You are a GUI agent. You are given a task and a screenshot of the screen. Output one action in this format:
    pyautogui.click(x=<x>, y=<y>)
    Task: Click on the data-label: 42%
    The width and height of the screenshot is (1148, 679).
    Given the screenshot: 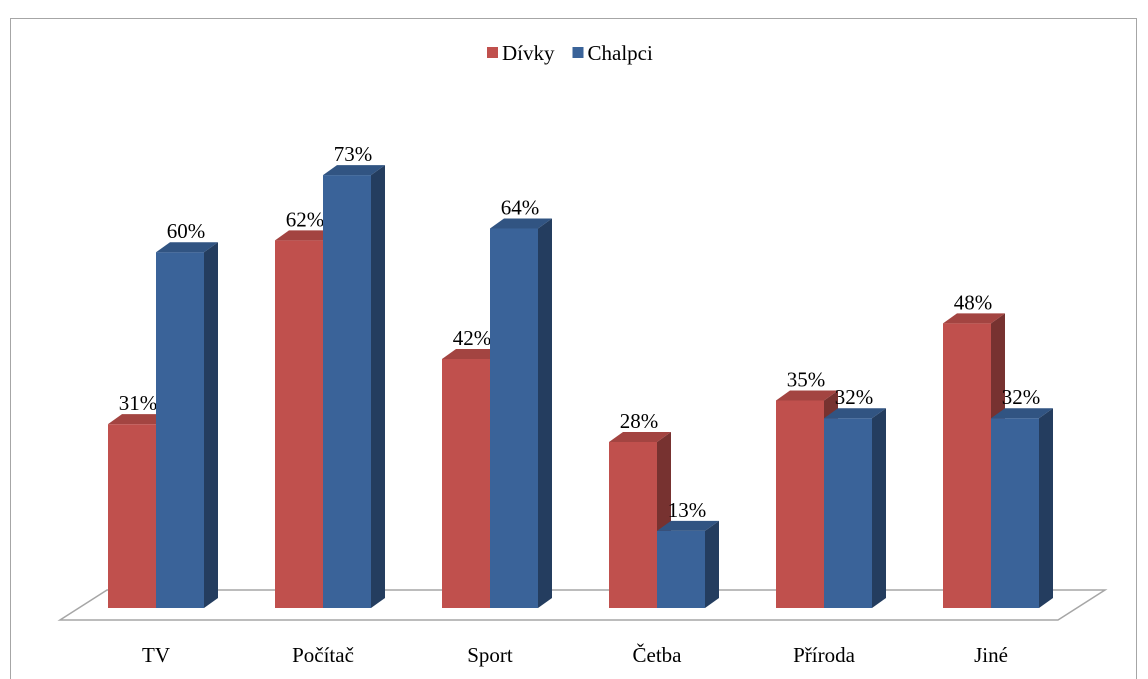 What is the action you would take?
    pyautogui.click(x=472, y=338)
    